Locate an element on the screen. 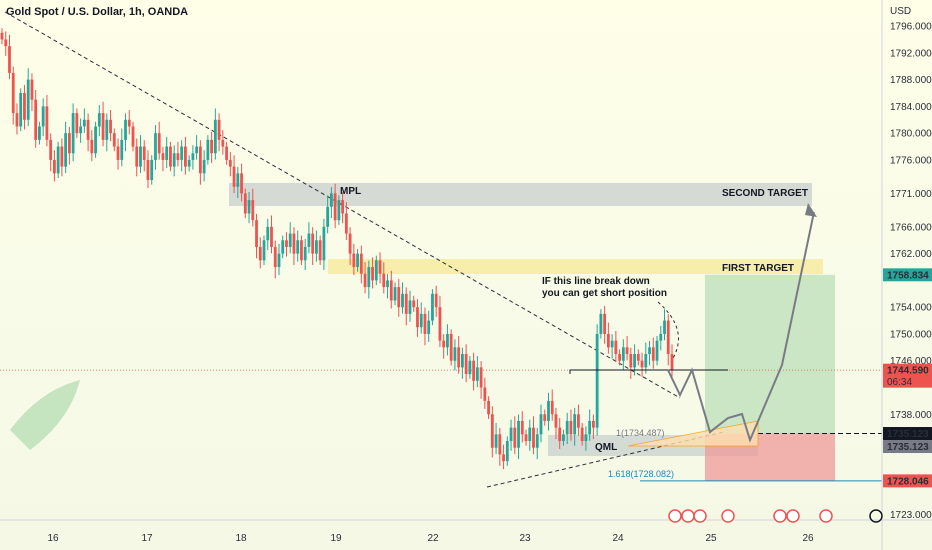 The image size is (932, 550). fib-1618-label: 1.618(1728.082) is located at coordinates (641, 474).